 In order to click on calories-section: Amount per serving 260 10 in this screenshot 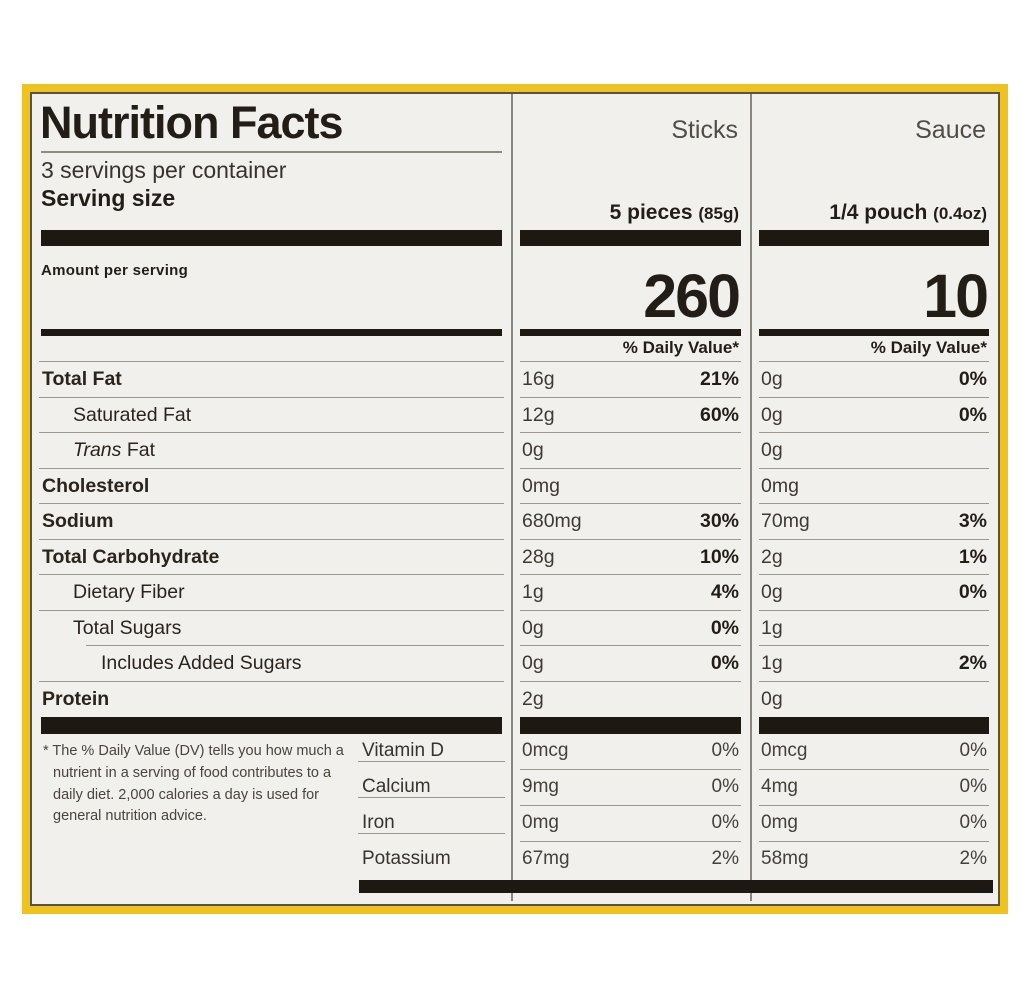, I will do `click(515, 287)`.